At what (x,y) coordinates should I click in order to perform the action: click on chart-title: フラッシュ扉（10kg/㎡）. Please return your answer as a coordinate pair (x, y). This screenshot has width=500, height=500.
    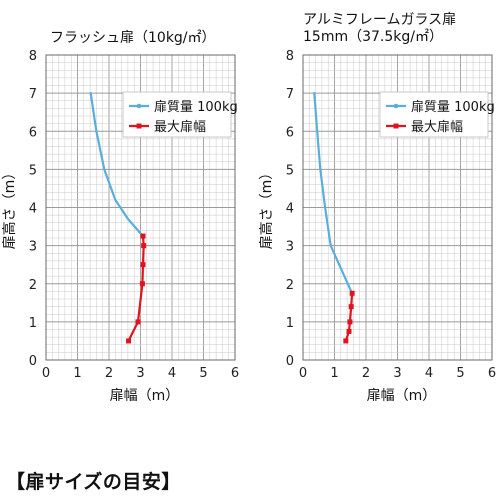
    Looking at the image, I should click on (133, 38).